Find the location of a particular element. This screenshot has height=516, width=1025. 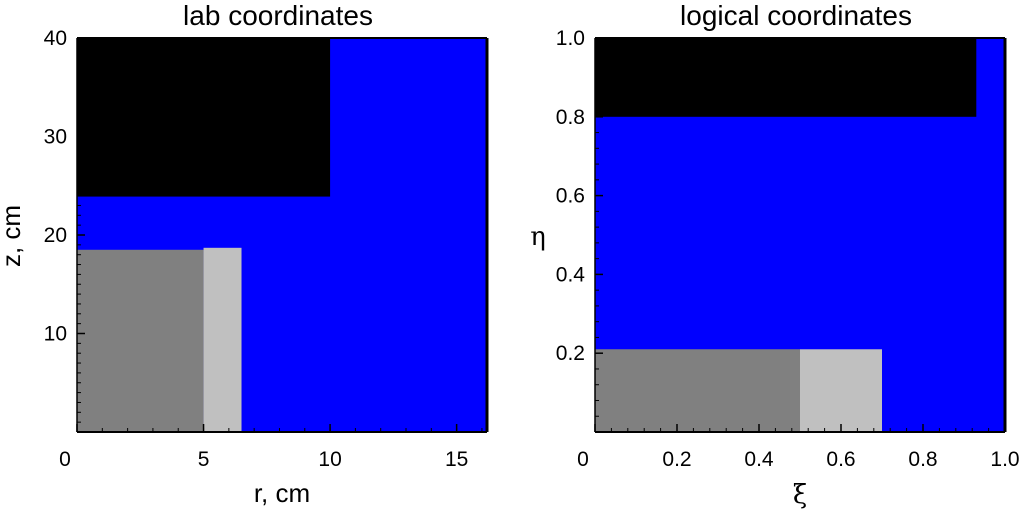

x-axis-ticks: 0 5 10 15 is located at coordinates (263, 447).